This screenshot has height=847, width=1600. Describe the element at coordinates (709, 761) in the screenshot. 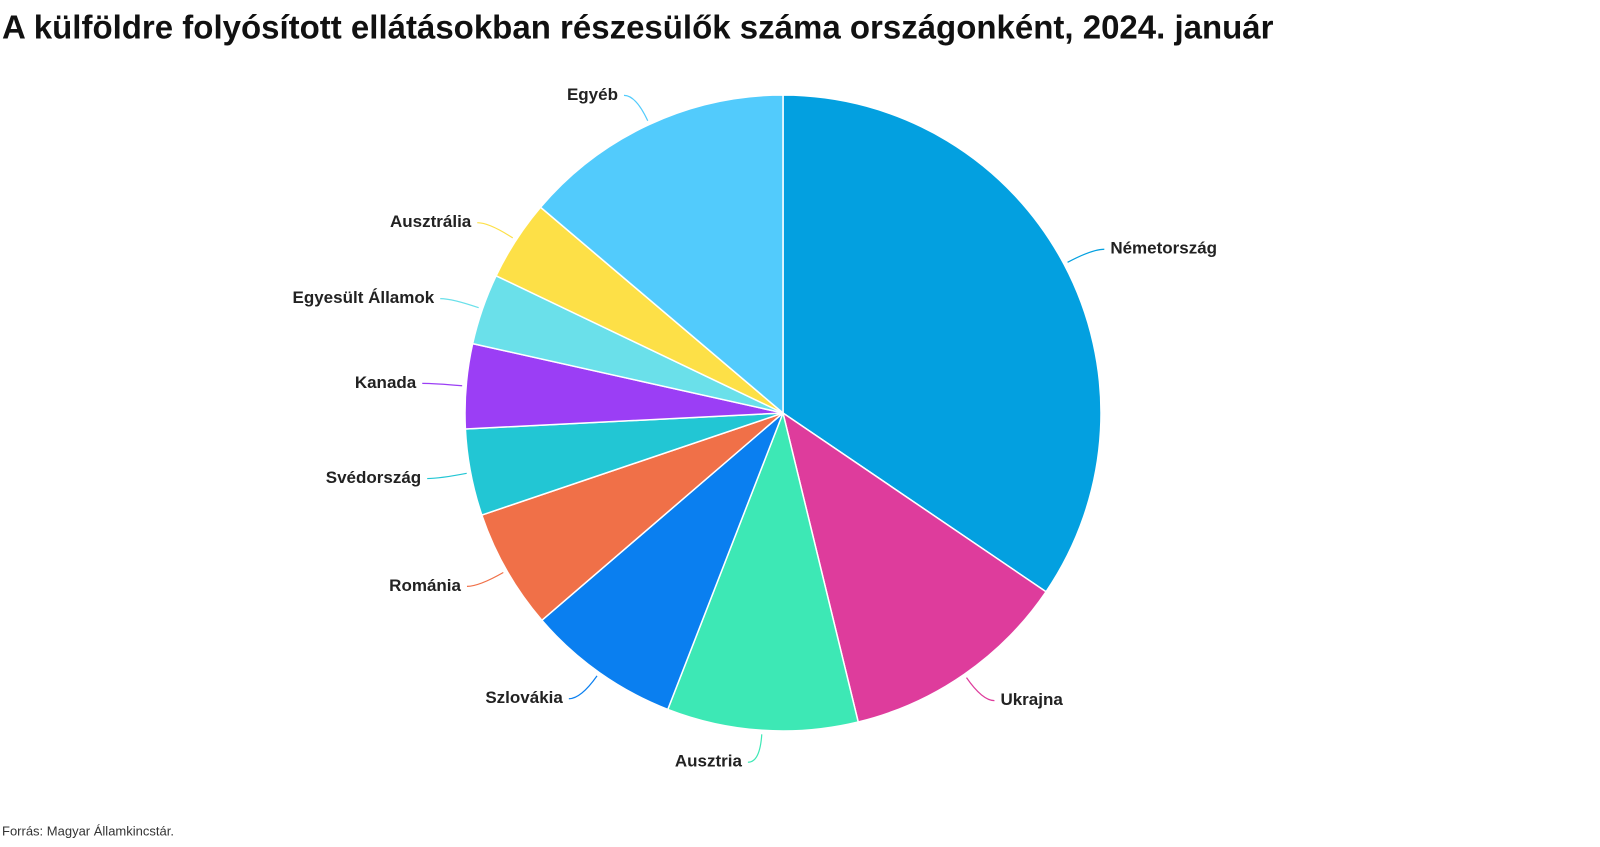

I see `slice-label: Ausztria` at that location.